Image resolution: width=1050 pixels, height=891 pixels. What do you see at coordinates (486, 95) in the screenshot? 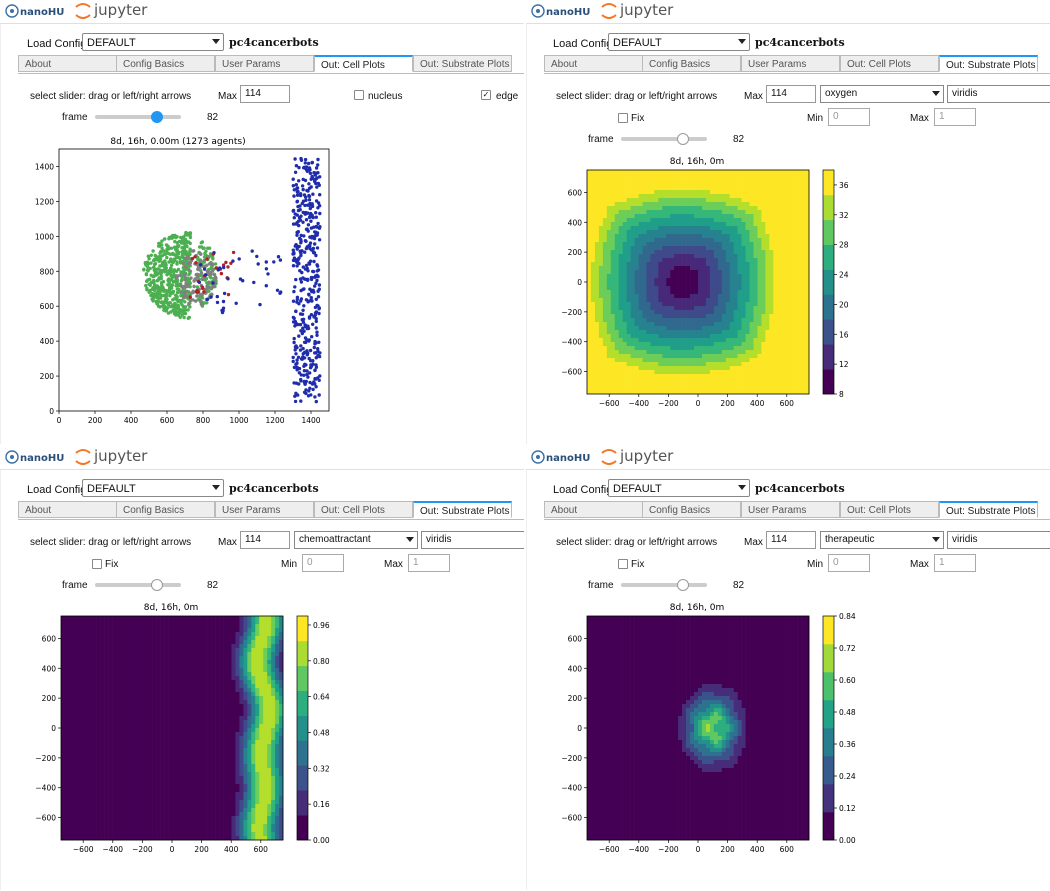
I see `edge-checkbox: ✓` at bounding box center [486, 95].